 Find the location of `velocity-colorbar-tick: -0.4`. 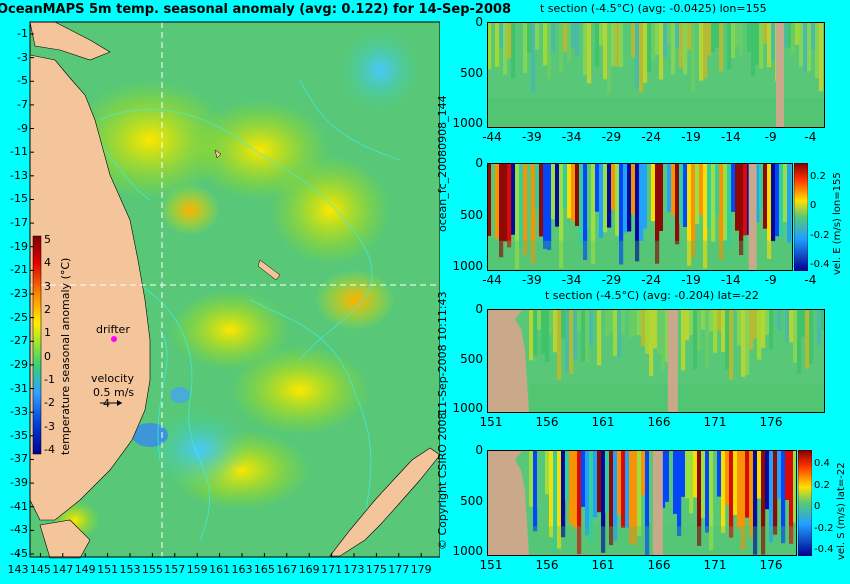

velocity-colorbar-tick: -0.4 is located at coordinates (824, 549).